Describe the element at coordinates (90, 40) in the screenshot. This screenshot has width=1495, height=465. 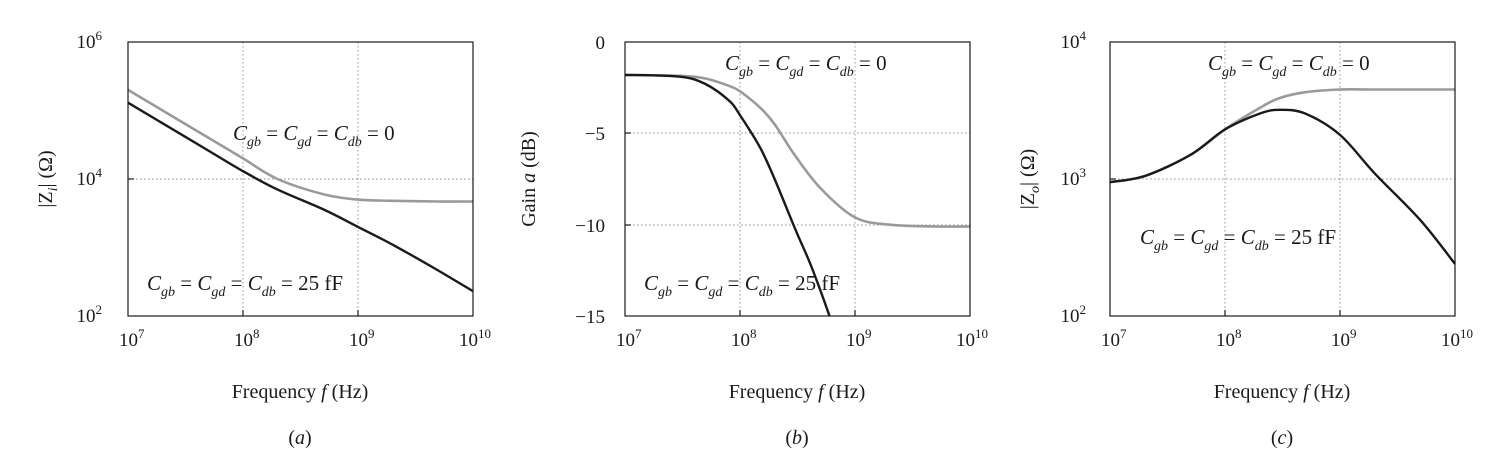
I see `y-tick-label: 10⁶` at that location.